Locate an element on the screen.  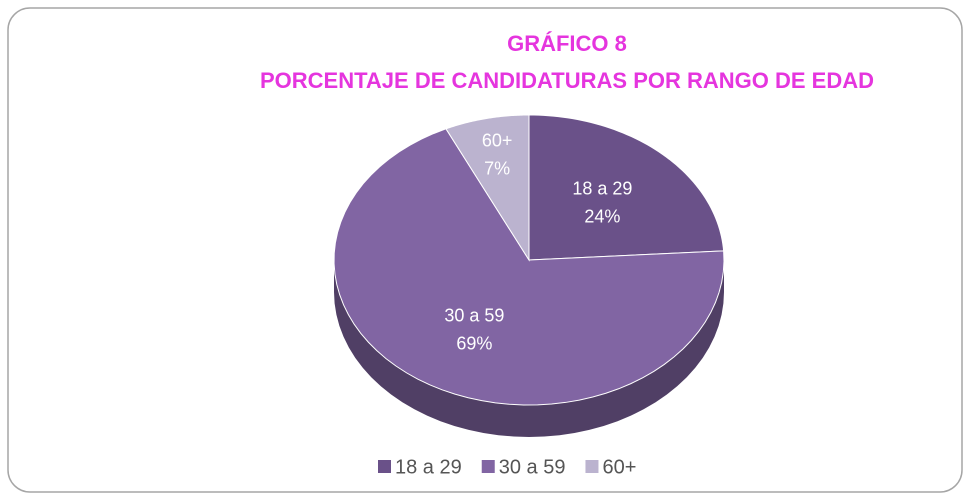
data-label: 69% is located at coordinates (474, 343).